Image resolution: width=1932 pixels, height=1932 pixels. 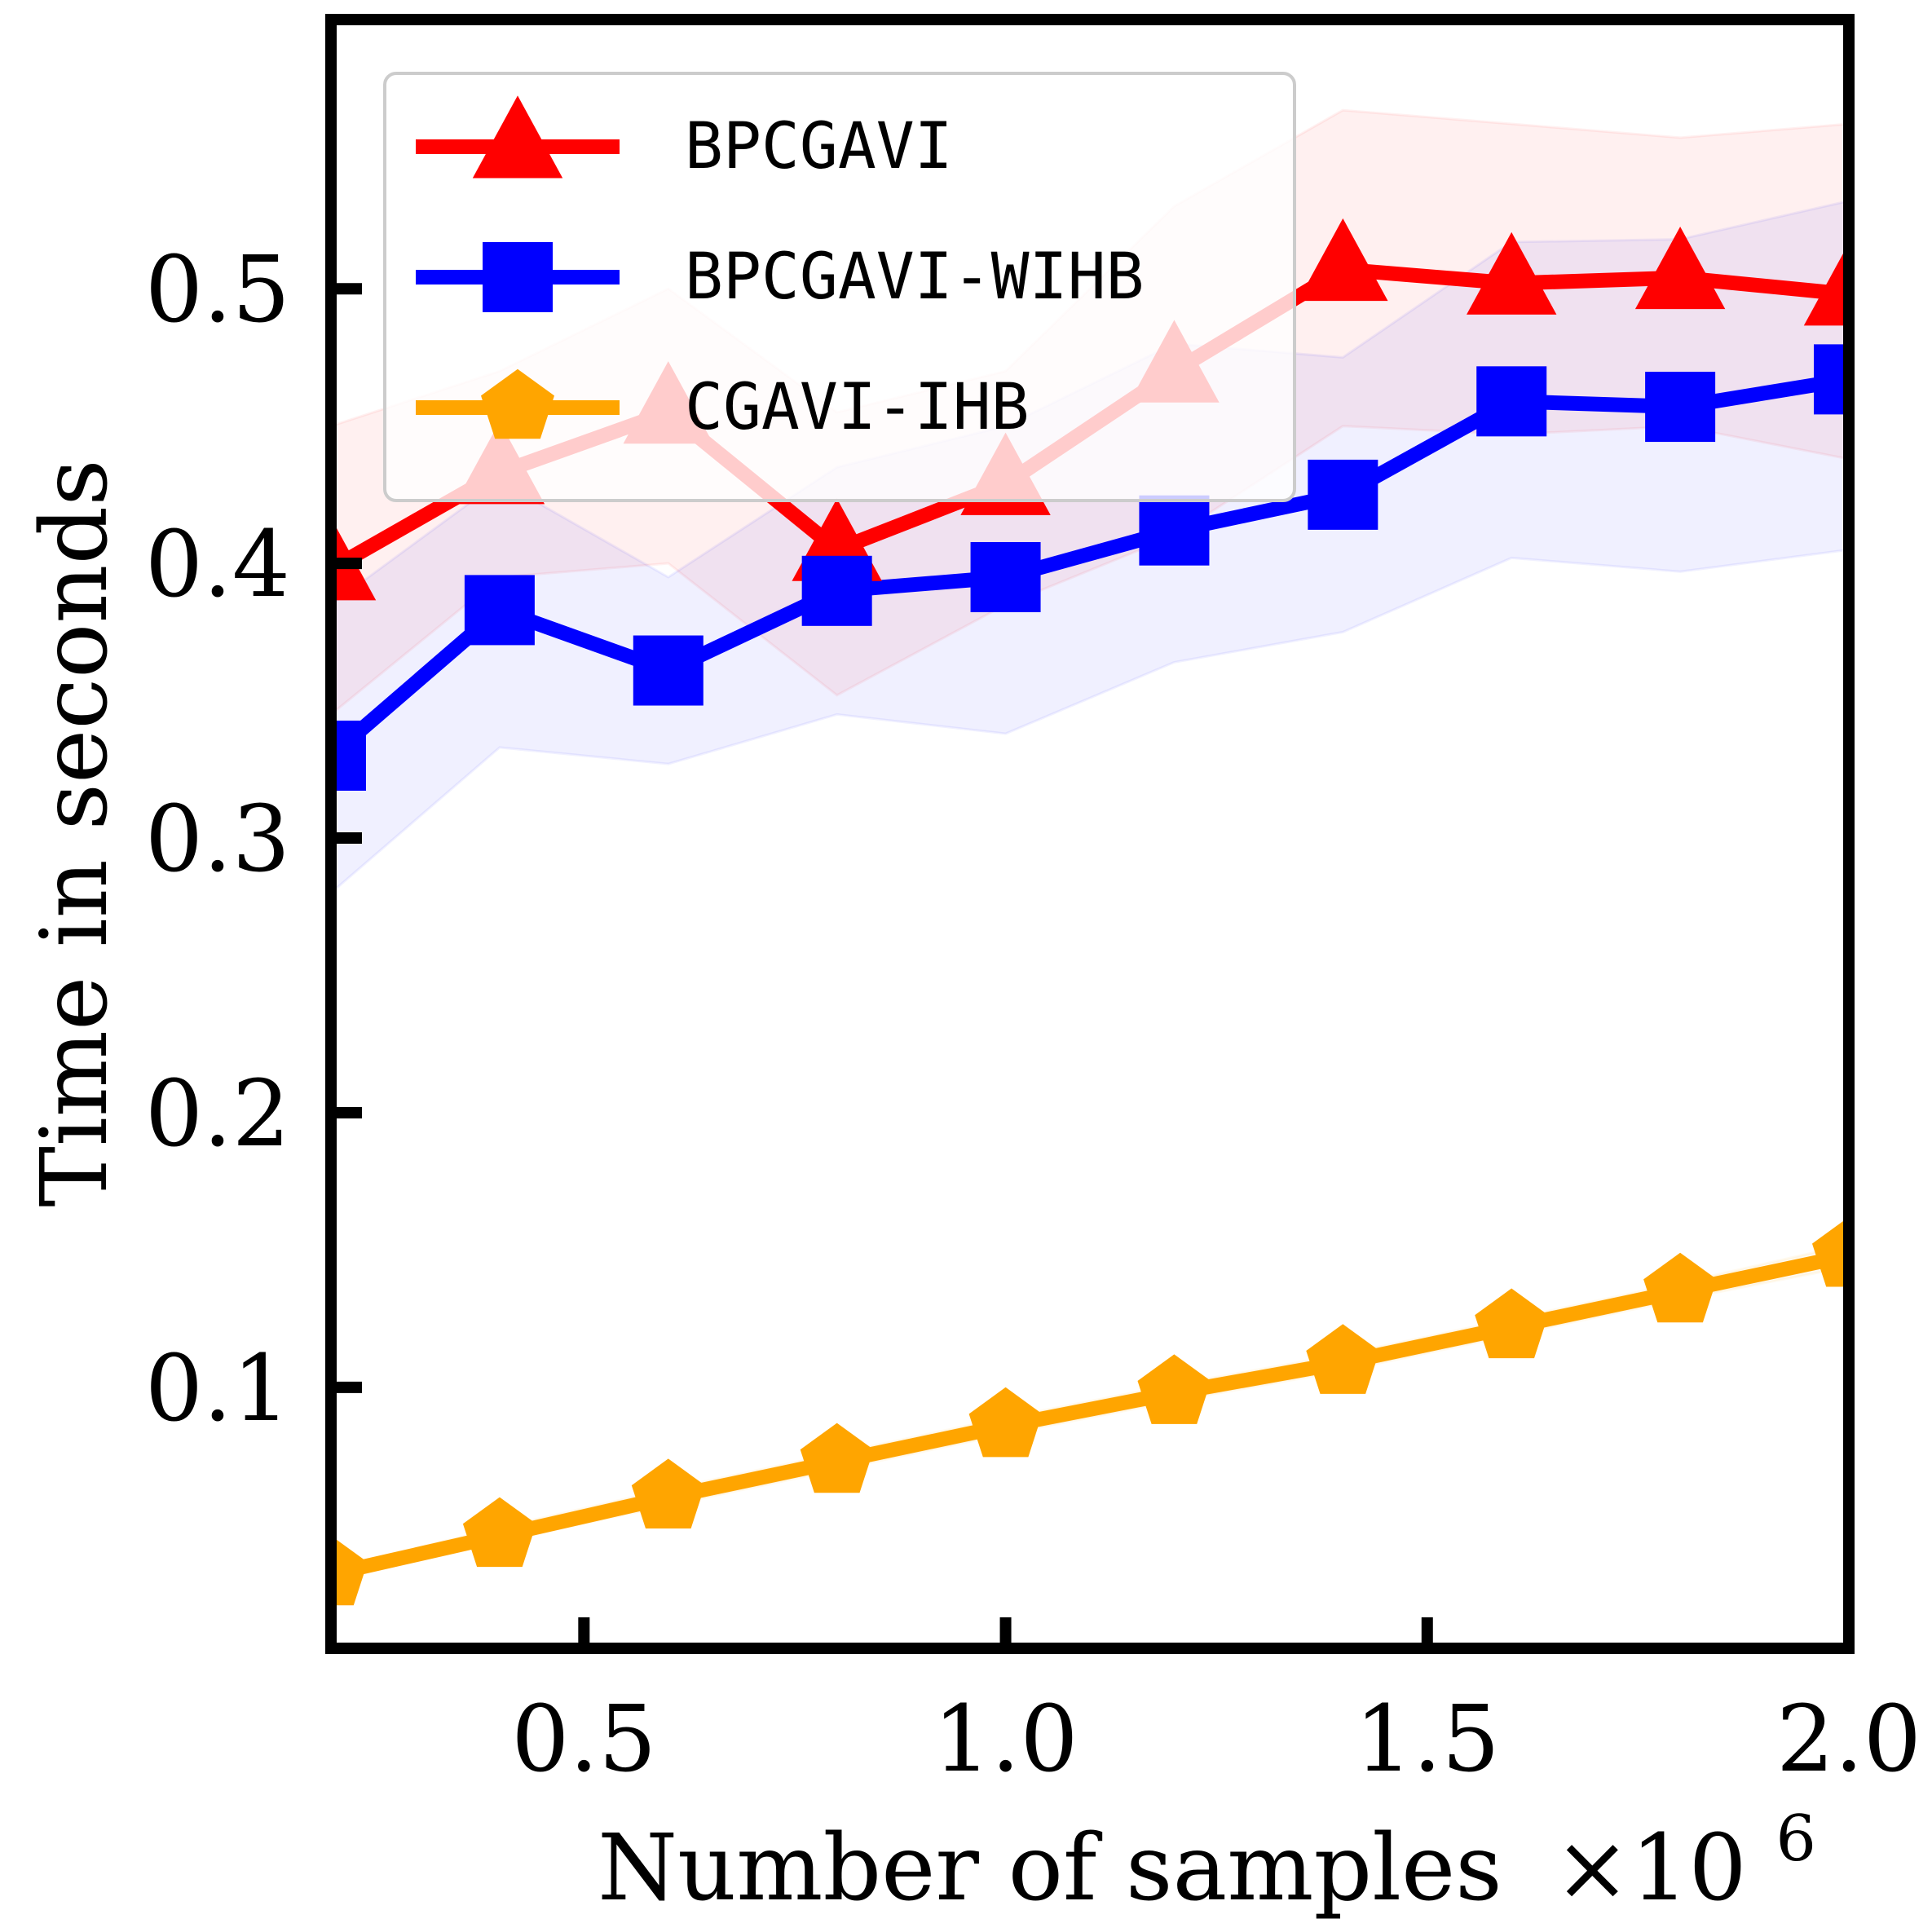 What do you see at coordinates (217, 1389) in the screenshot?
I see `y-tick-label: 0.1` at bounding box center [217, 1389].